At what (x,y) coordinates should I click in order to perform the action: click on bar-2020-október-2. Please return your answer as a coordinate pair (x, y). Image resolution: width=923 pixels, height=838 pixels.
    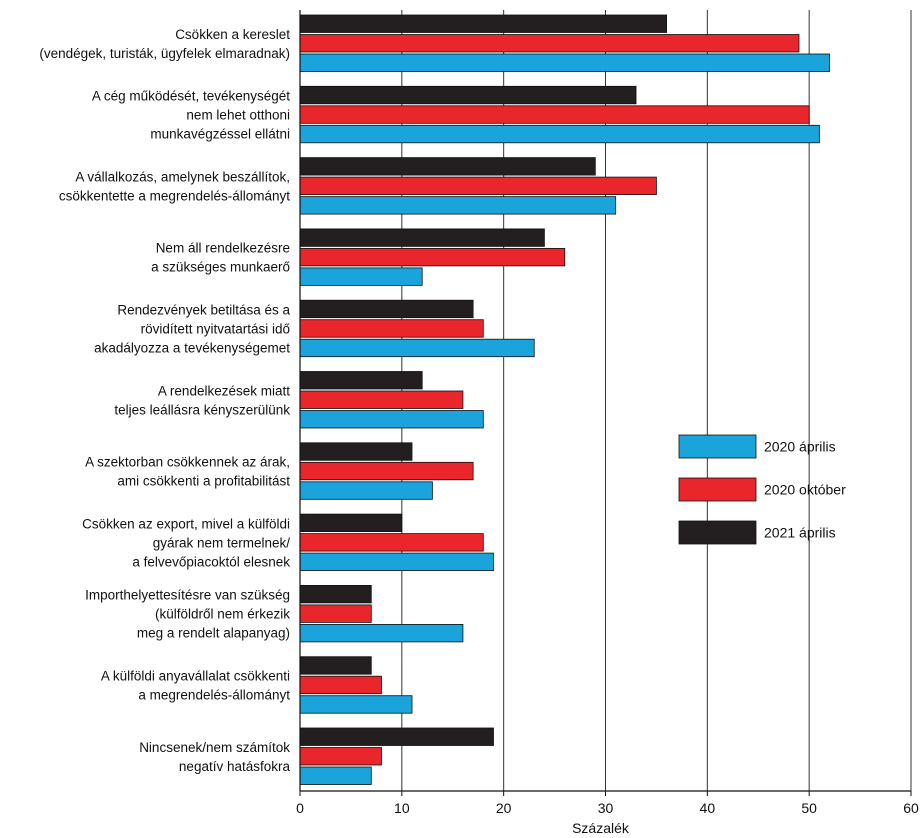
    Looking at the image, I should click on (478, 186).